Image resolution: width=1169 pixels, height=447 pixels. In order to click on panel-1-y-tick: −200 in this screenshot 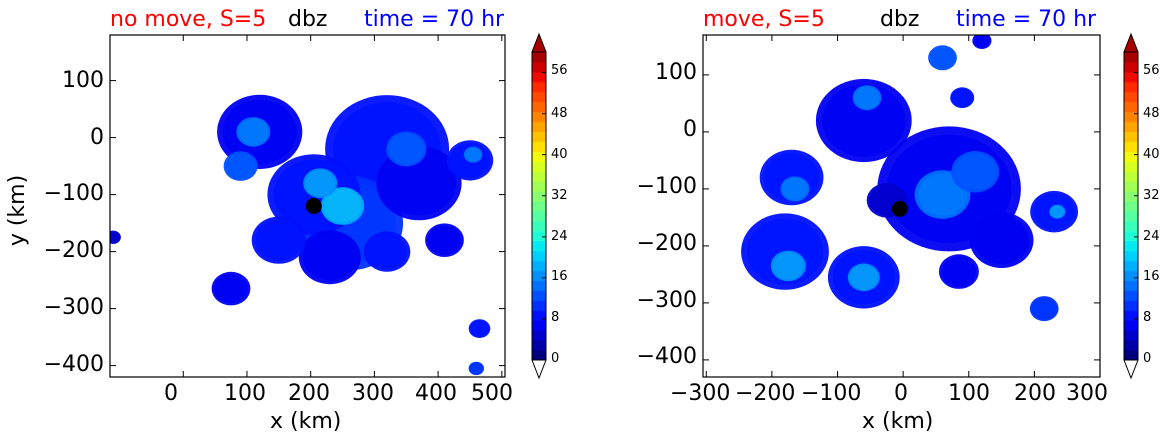, I will do `click(73, 250)`.